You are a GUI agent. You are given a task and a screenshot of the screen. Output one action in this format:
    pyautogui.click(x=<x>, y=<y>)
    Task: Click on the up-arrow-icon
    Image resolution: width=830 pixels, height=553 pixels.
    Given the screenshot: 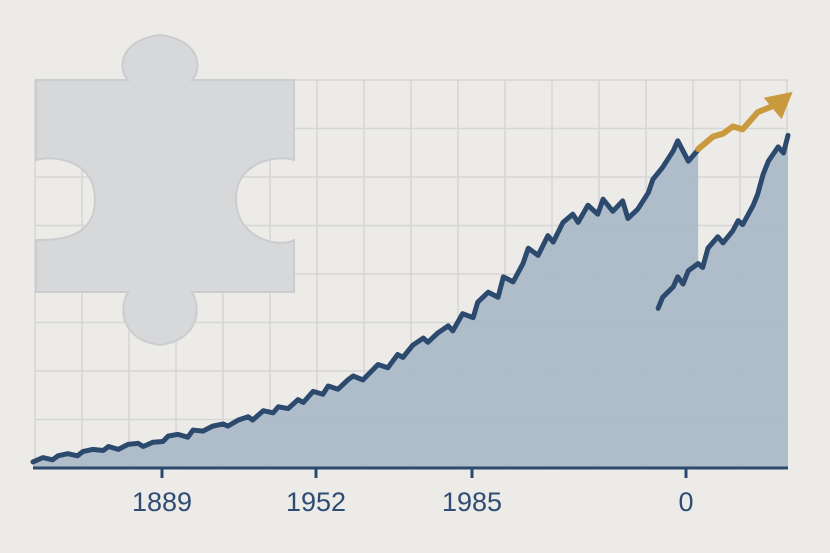 What is the action you would take?
    pyautogui.click(x=744, y=122)
    